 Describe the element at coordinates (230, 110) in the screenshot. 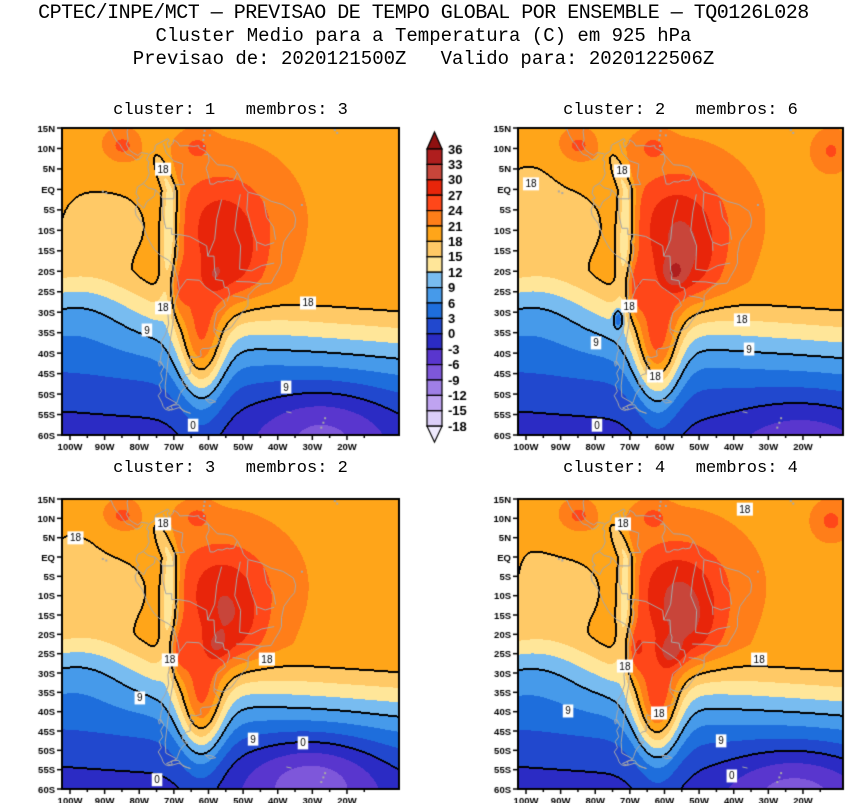

I see `panel-title-cluster-1: cluster: 1 membros: 3` at that location.